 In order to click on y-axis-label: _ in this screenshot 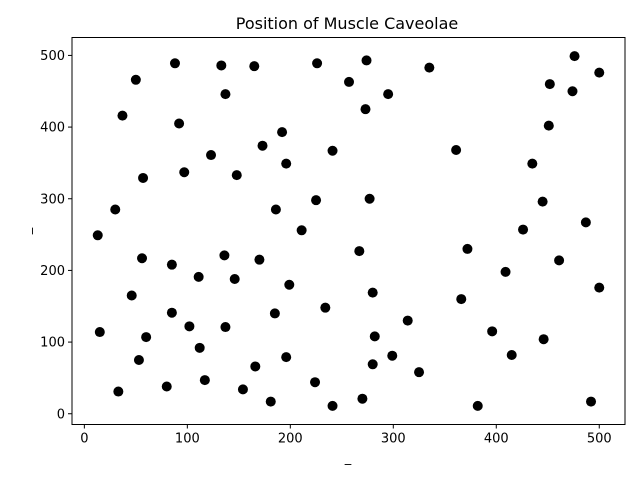, I will do `click(26, 231)`.